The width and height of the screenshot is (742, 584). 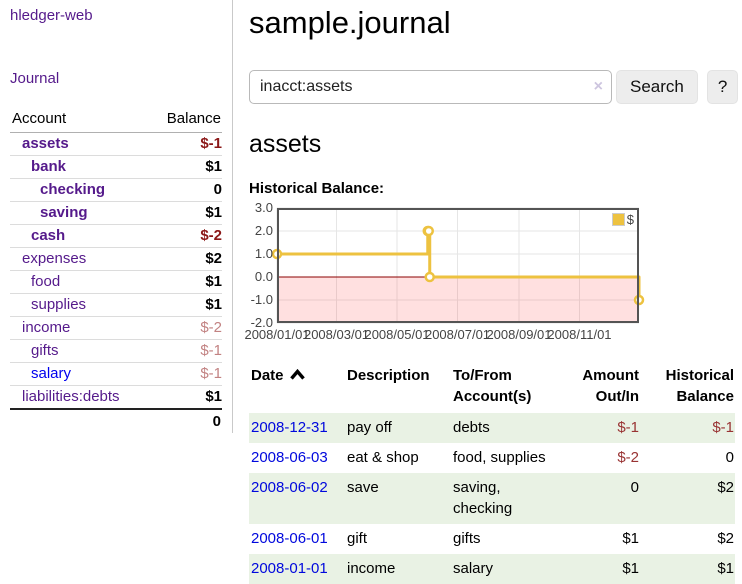 I want to click on app-brand: hledger-web, so click(x=116, y=16).